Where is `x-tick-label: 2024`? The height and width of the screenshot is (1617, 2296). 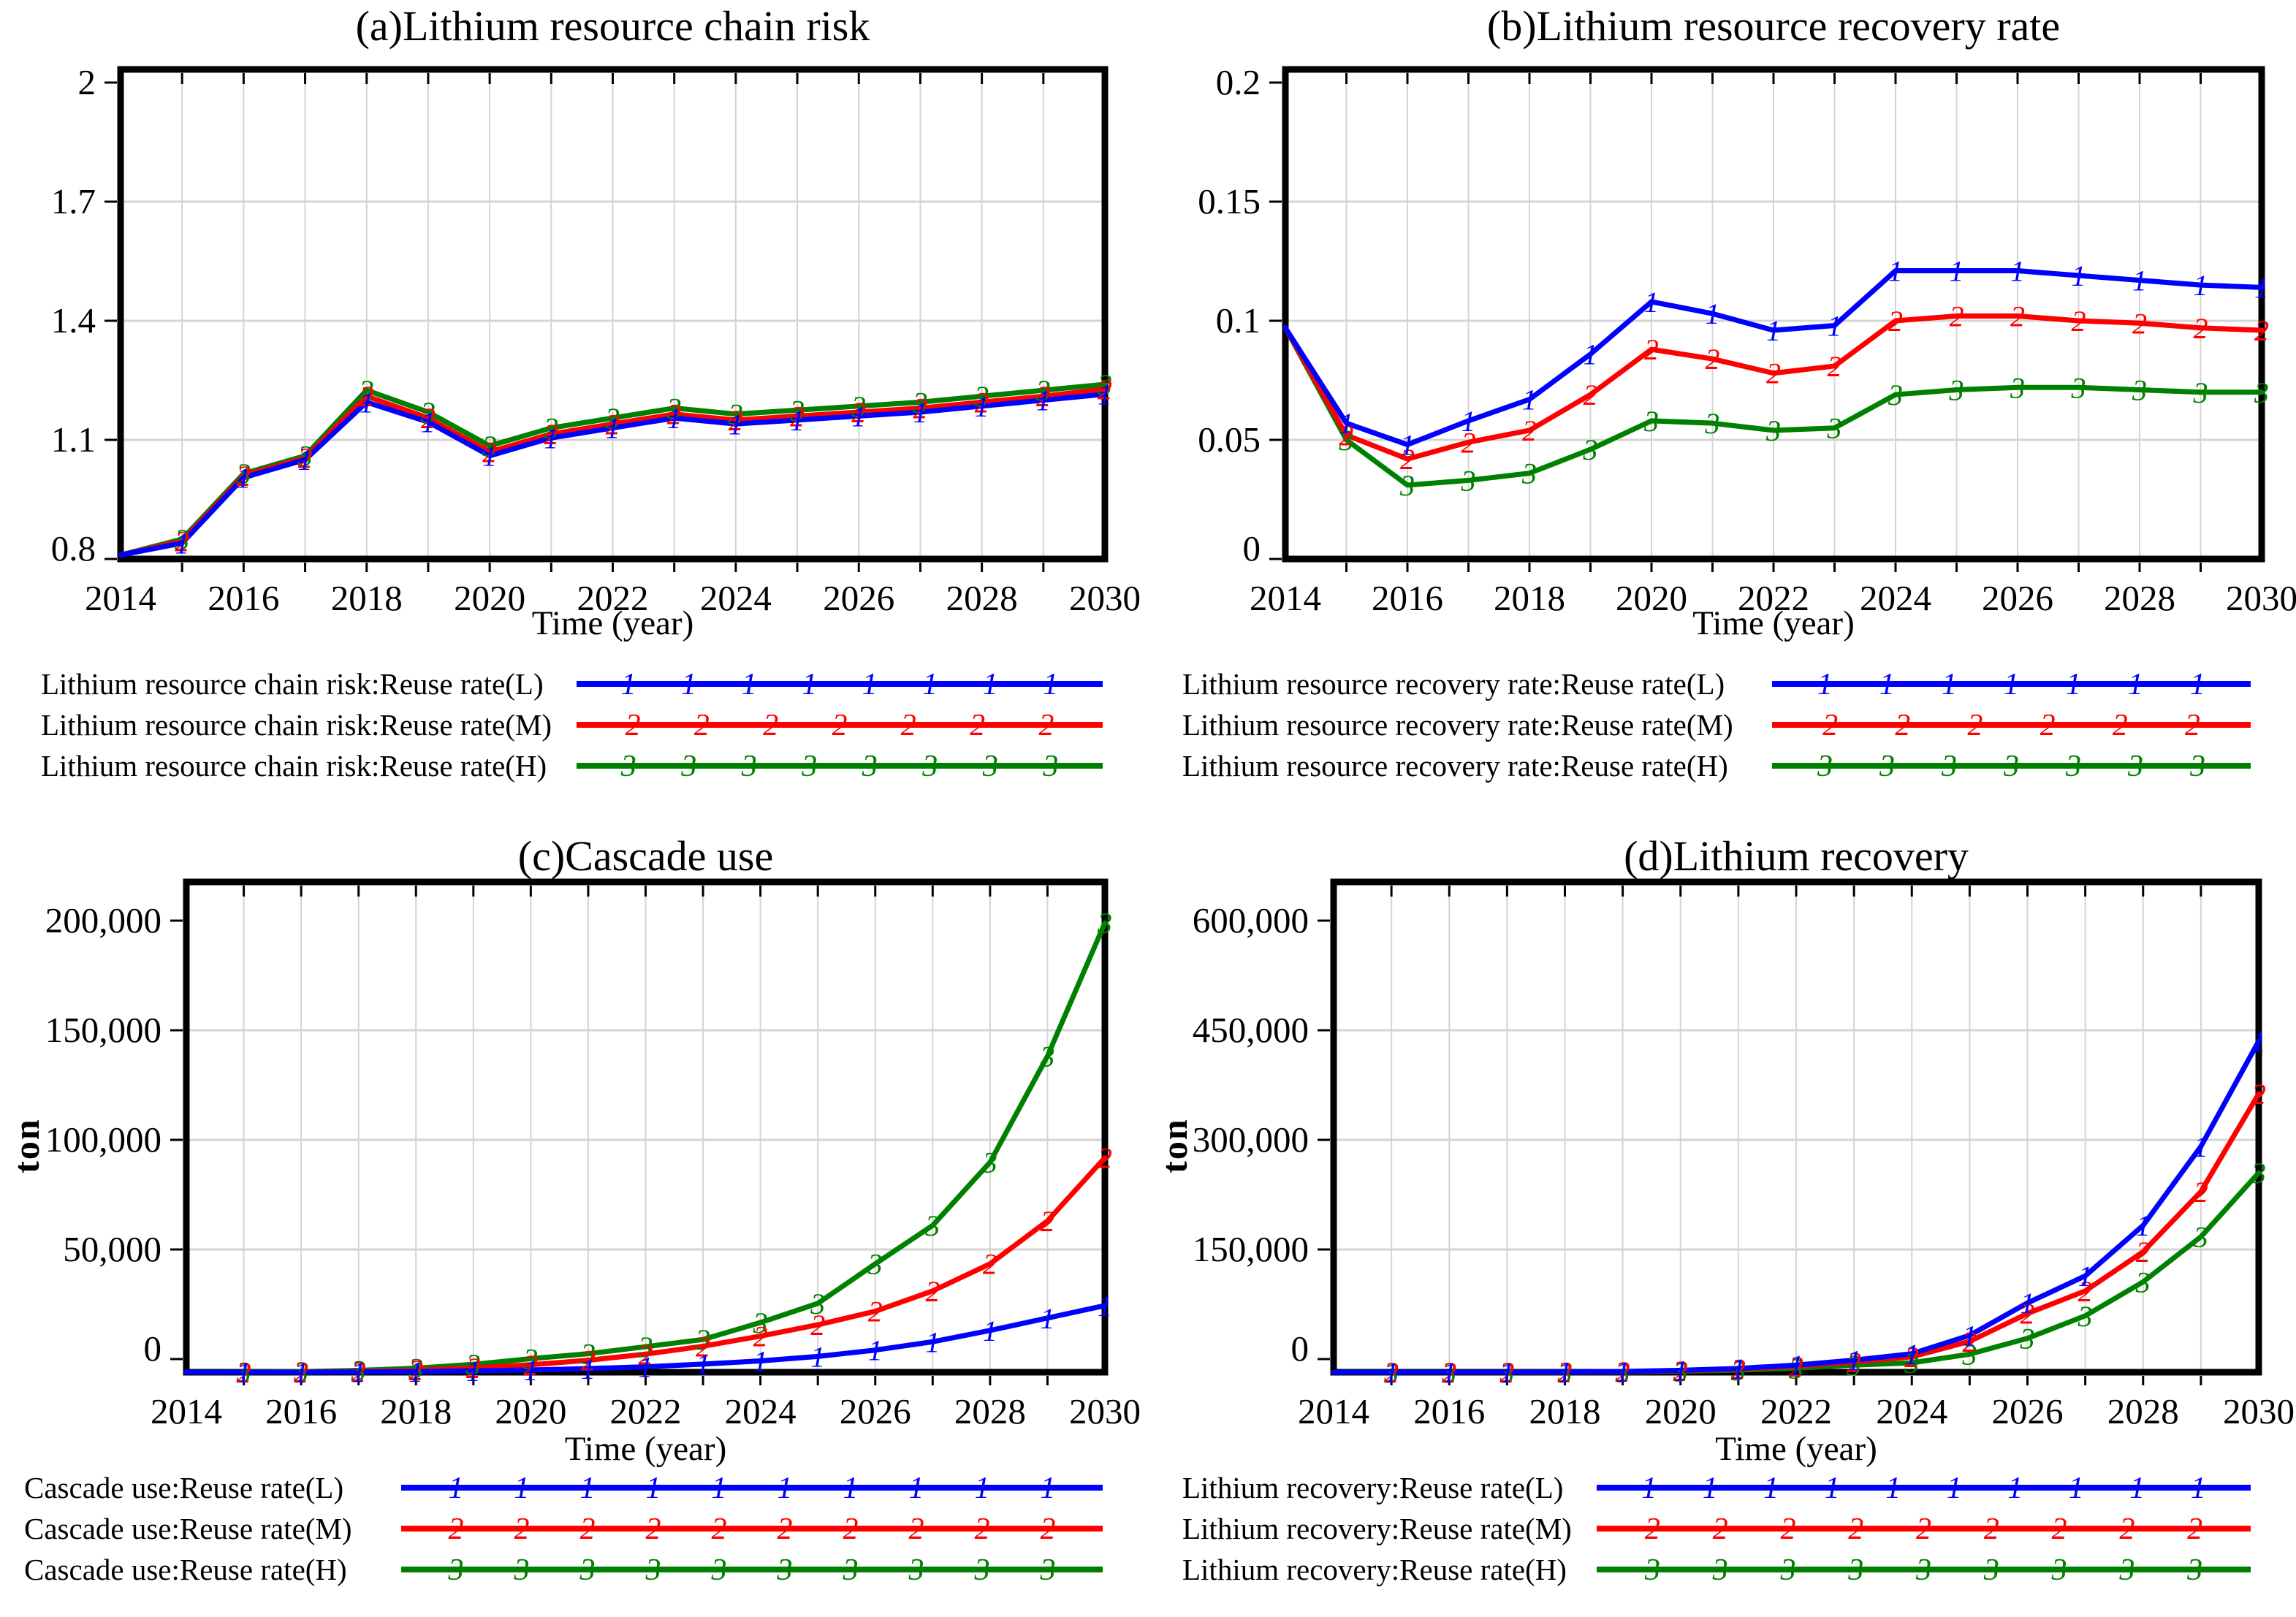 x-tick-label: 2024 is located at coordinates (761, 1411).